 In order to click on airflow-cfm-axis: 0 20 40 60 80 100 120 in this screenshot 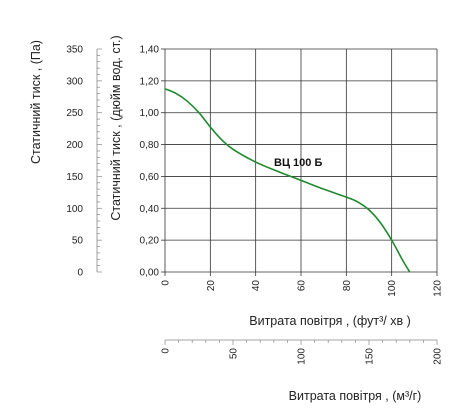, I will do `click(302, 284)`.